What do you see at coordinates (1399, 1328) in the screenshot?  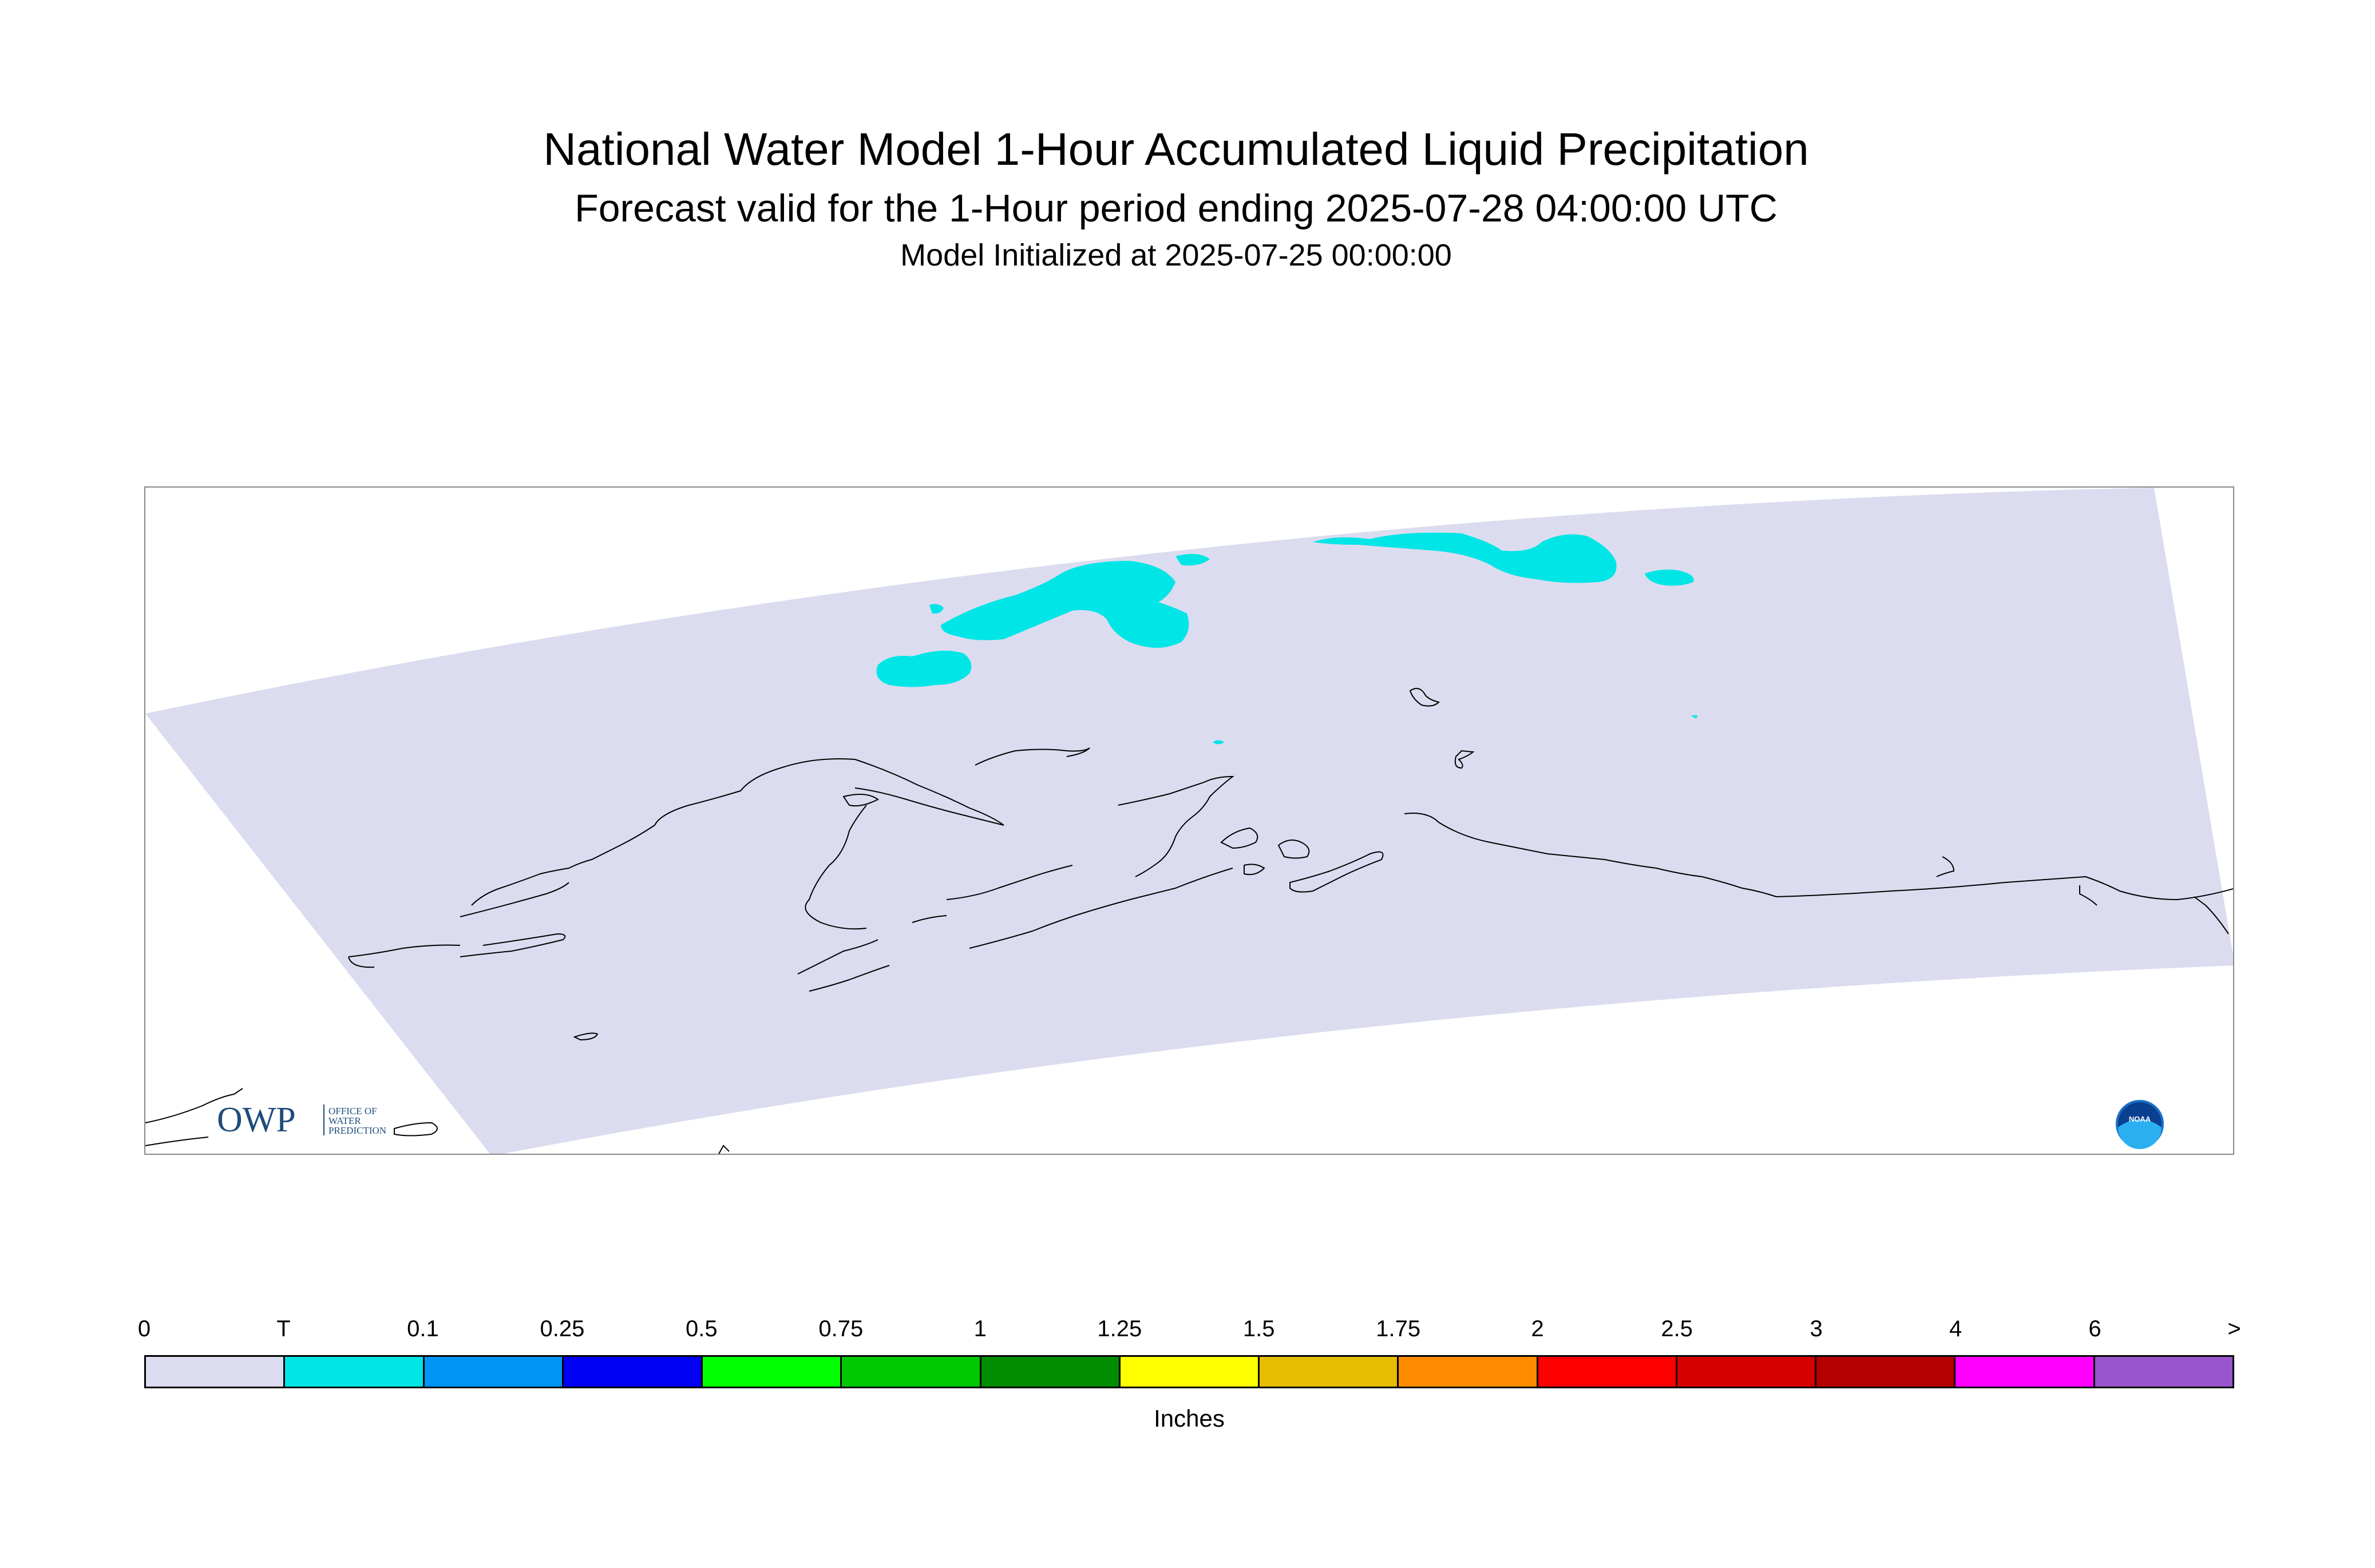 I see `legend-tick-label: 1.75` at bounding box center [1399, 1328].